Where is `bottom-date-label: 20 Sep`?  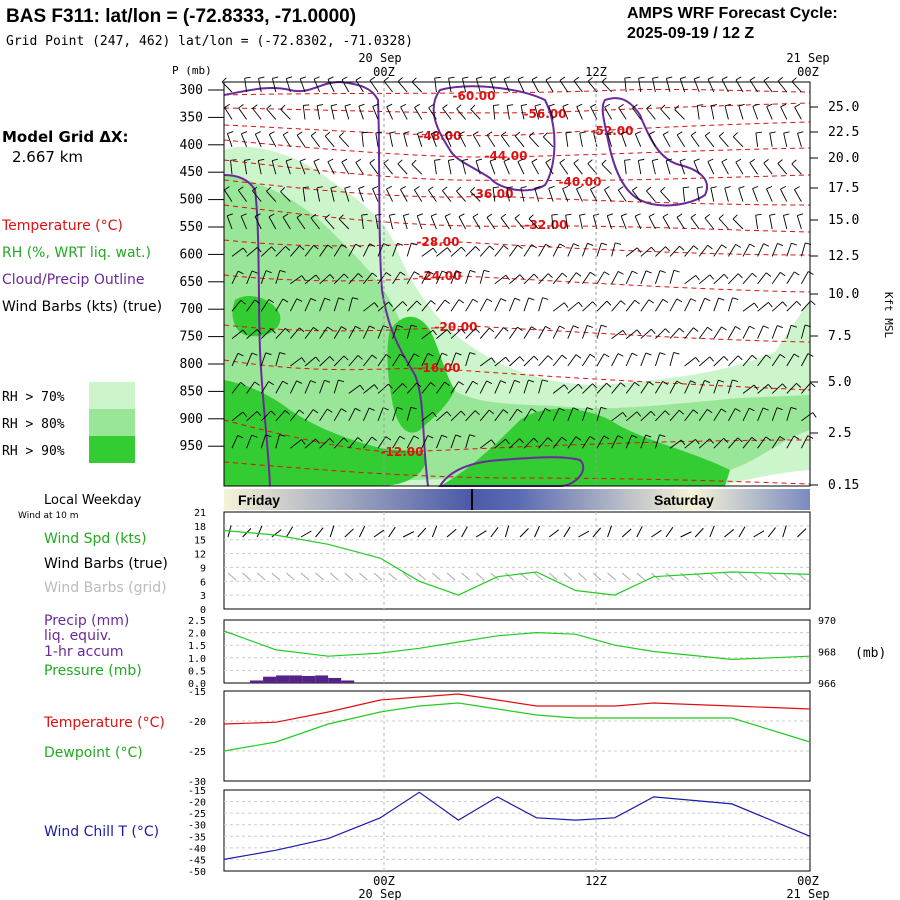 bottom-date-label: 20 Sep is located at coordinates (379, 893).